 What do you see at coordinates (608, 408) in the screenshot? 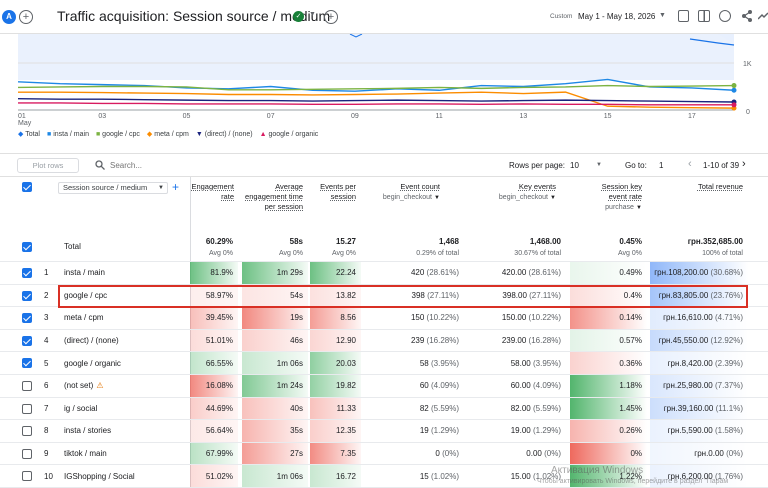
I see `cell-key-rate: 1.45%` at bounding box center [608, 408].